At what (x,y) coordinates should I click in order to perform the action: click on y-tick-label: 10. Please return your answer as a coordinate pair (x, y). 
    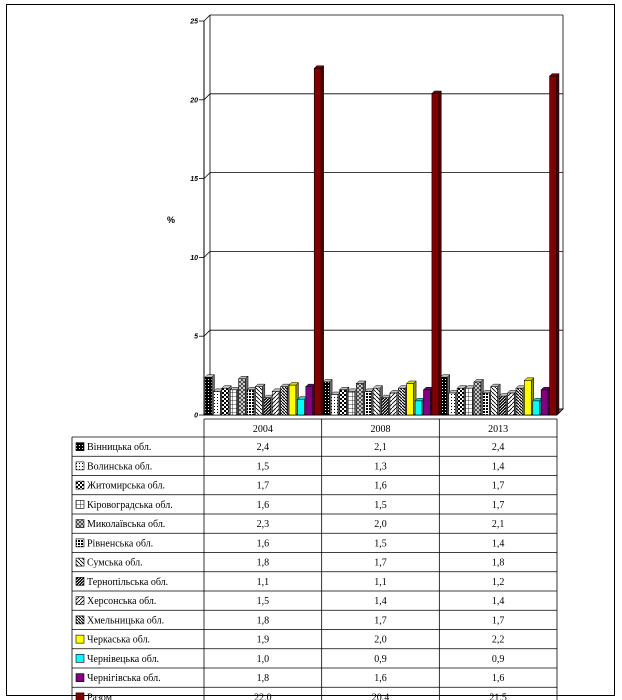
    Looking at the image, I should click on (194, 258).